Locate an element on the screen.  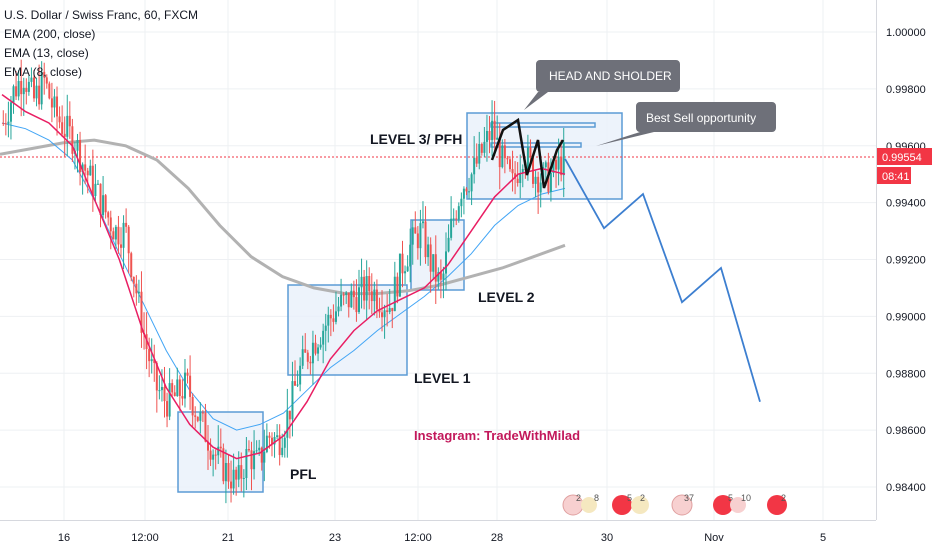
best-sell-label: Best Sell opportunity is located at coordinates (701, 118).